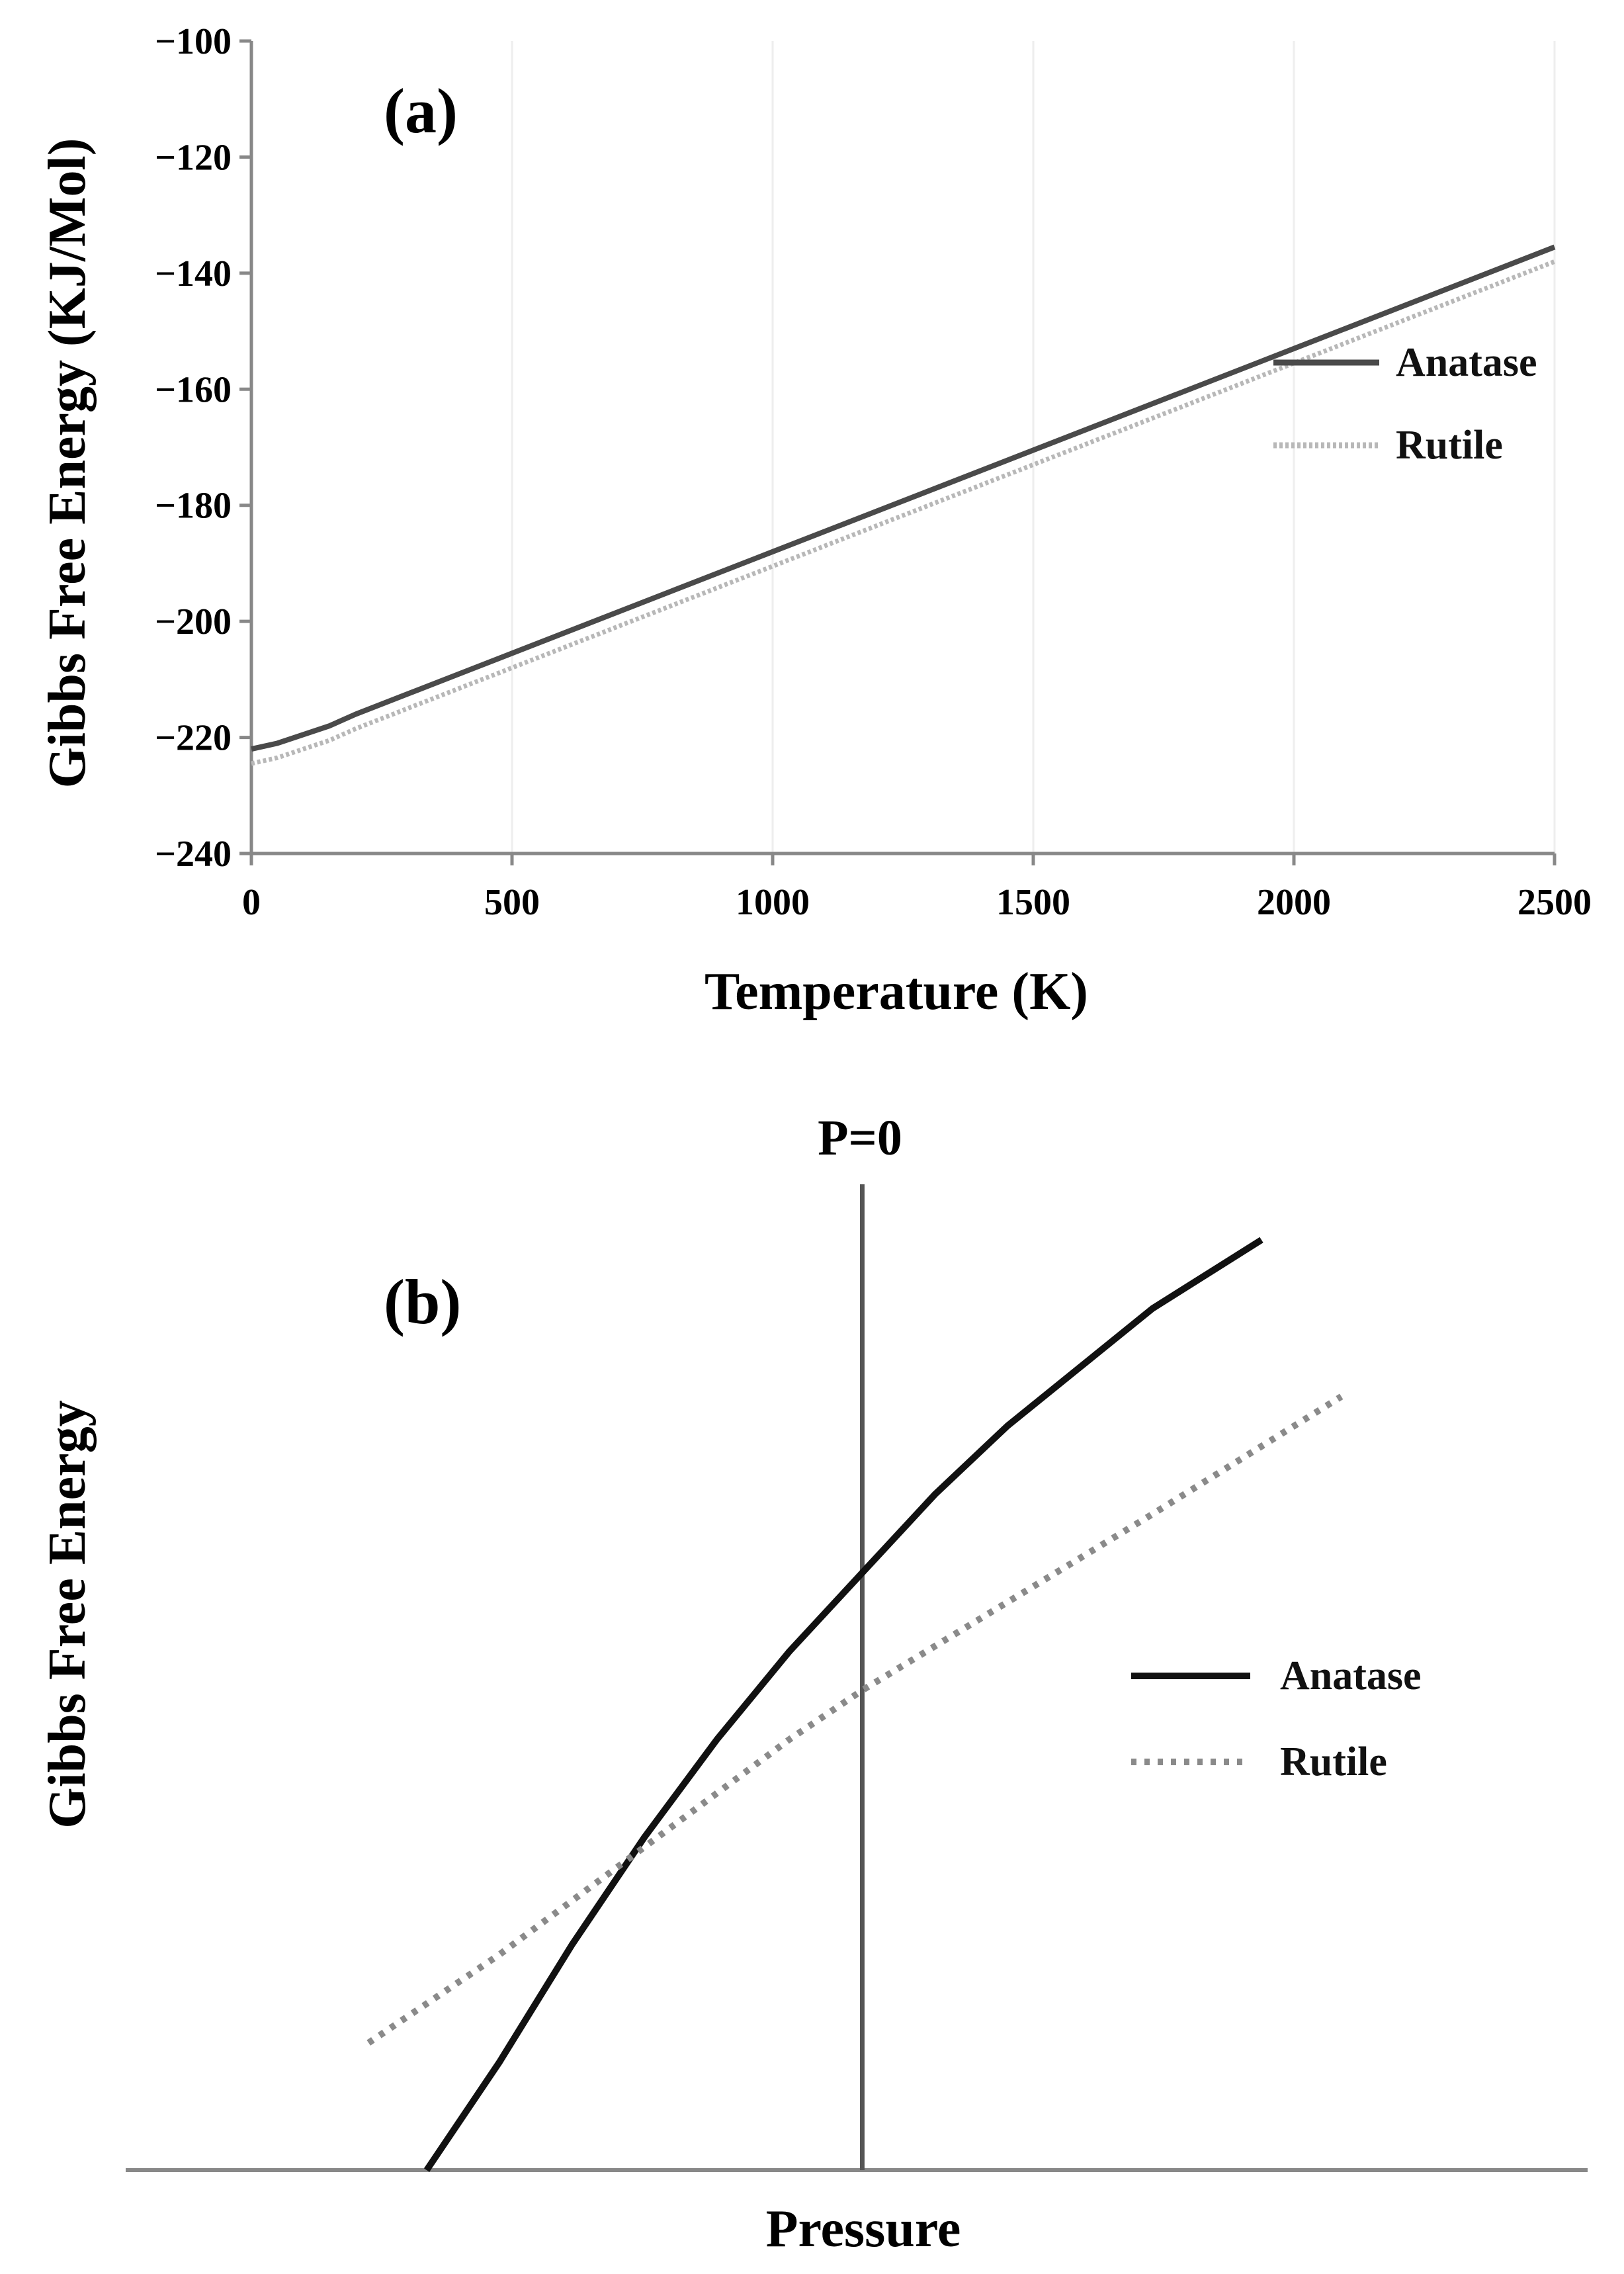 The image size is (1624, 2274). I want to click on panel-a-x-tick-label: 1000, so click(773, 902).